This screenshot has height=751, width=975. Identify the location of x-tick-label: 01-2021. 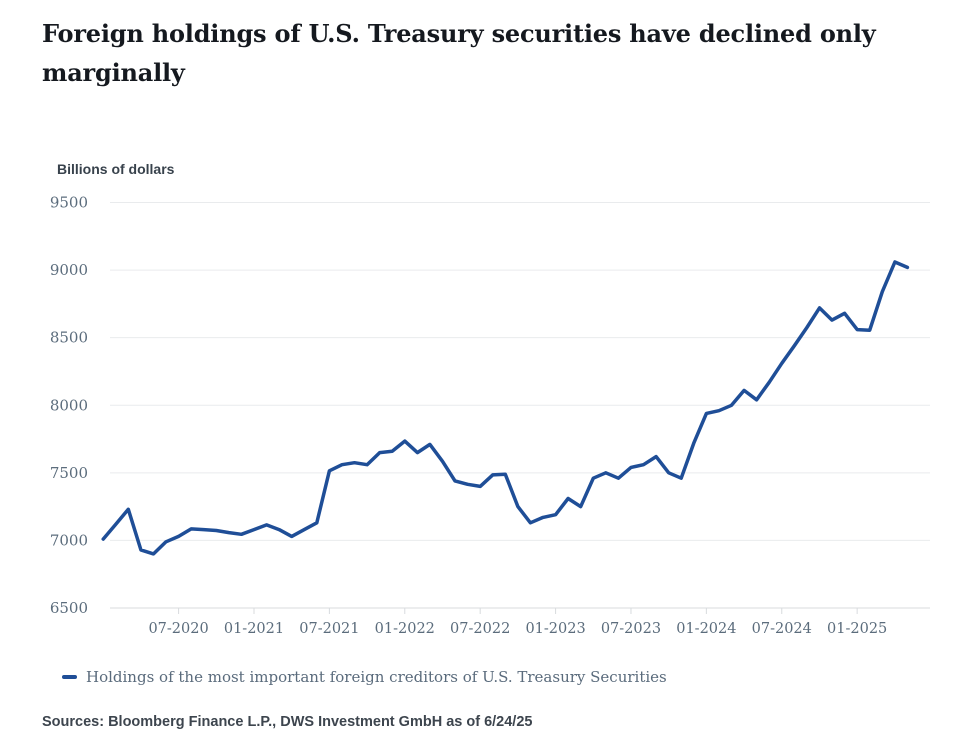
(254, 629).